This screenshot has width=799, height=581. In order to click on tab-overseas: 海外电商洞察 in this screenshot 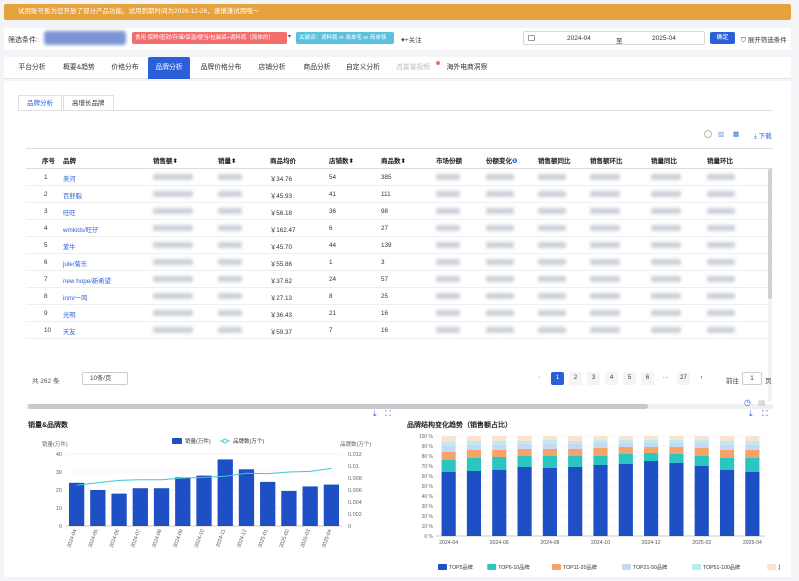, I will do `click(467, 67)`.